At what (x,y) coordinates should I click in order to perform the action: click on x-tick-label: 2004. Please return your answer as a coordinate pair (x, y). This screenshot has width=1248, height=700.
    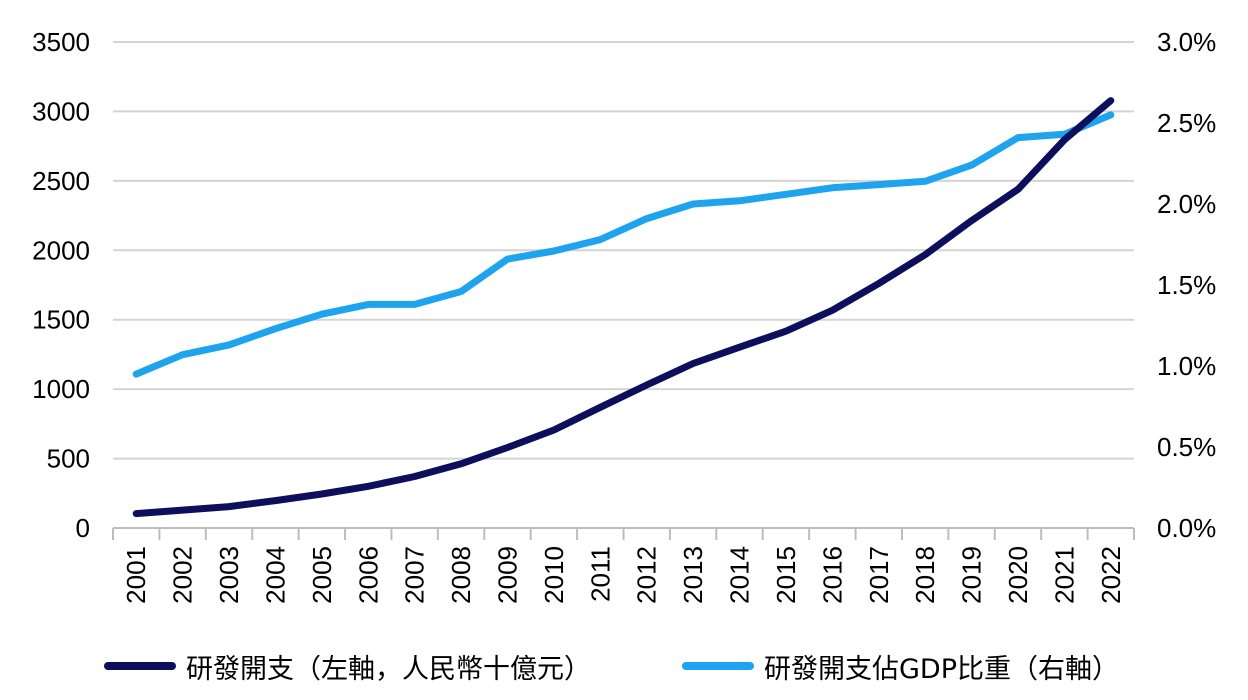
    Looking at the image, I should click on (275, 575).